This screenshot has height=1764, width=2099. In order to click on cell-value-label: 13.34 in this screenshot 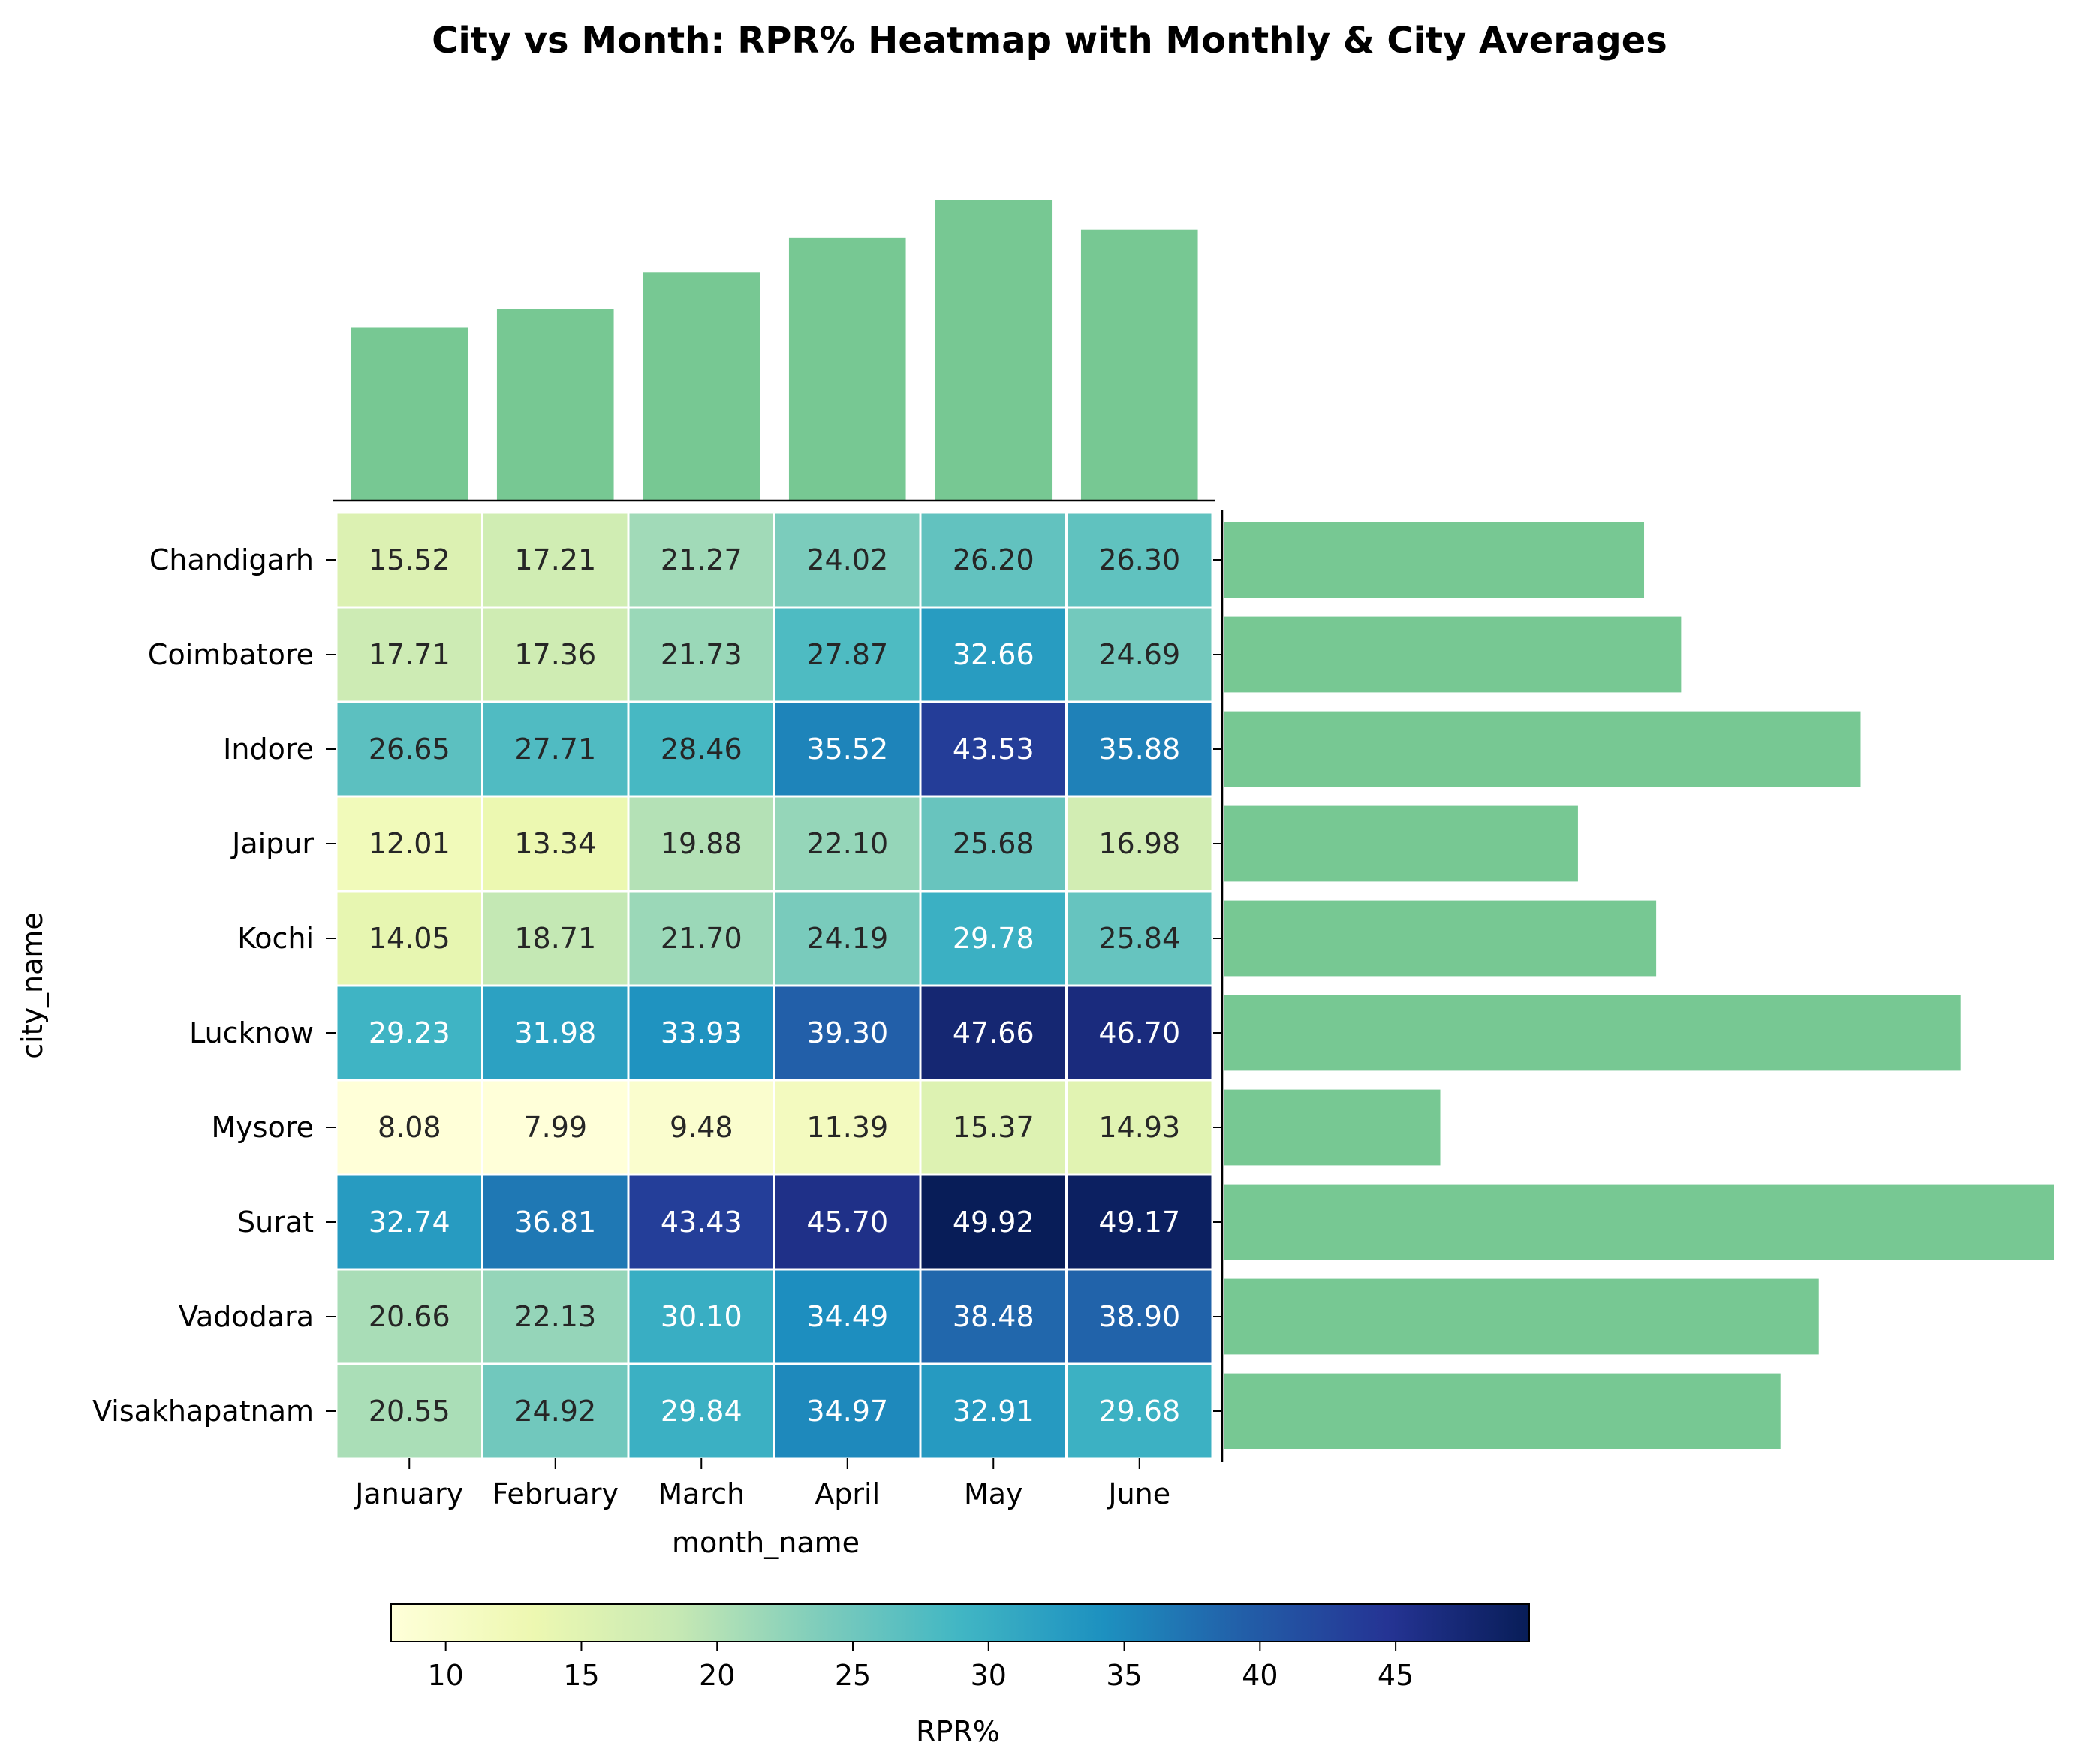, I will do `click(555, 843)`.